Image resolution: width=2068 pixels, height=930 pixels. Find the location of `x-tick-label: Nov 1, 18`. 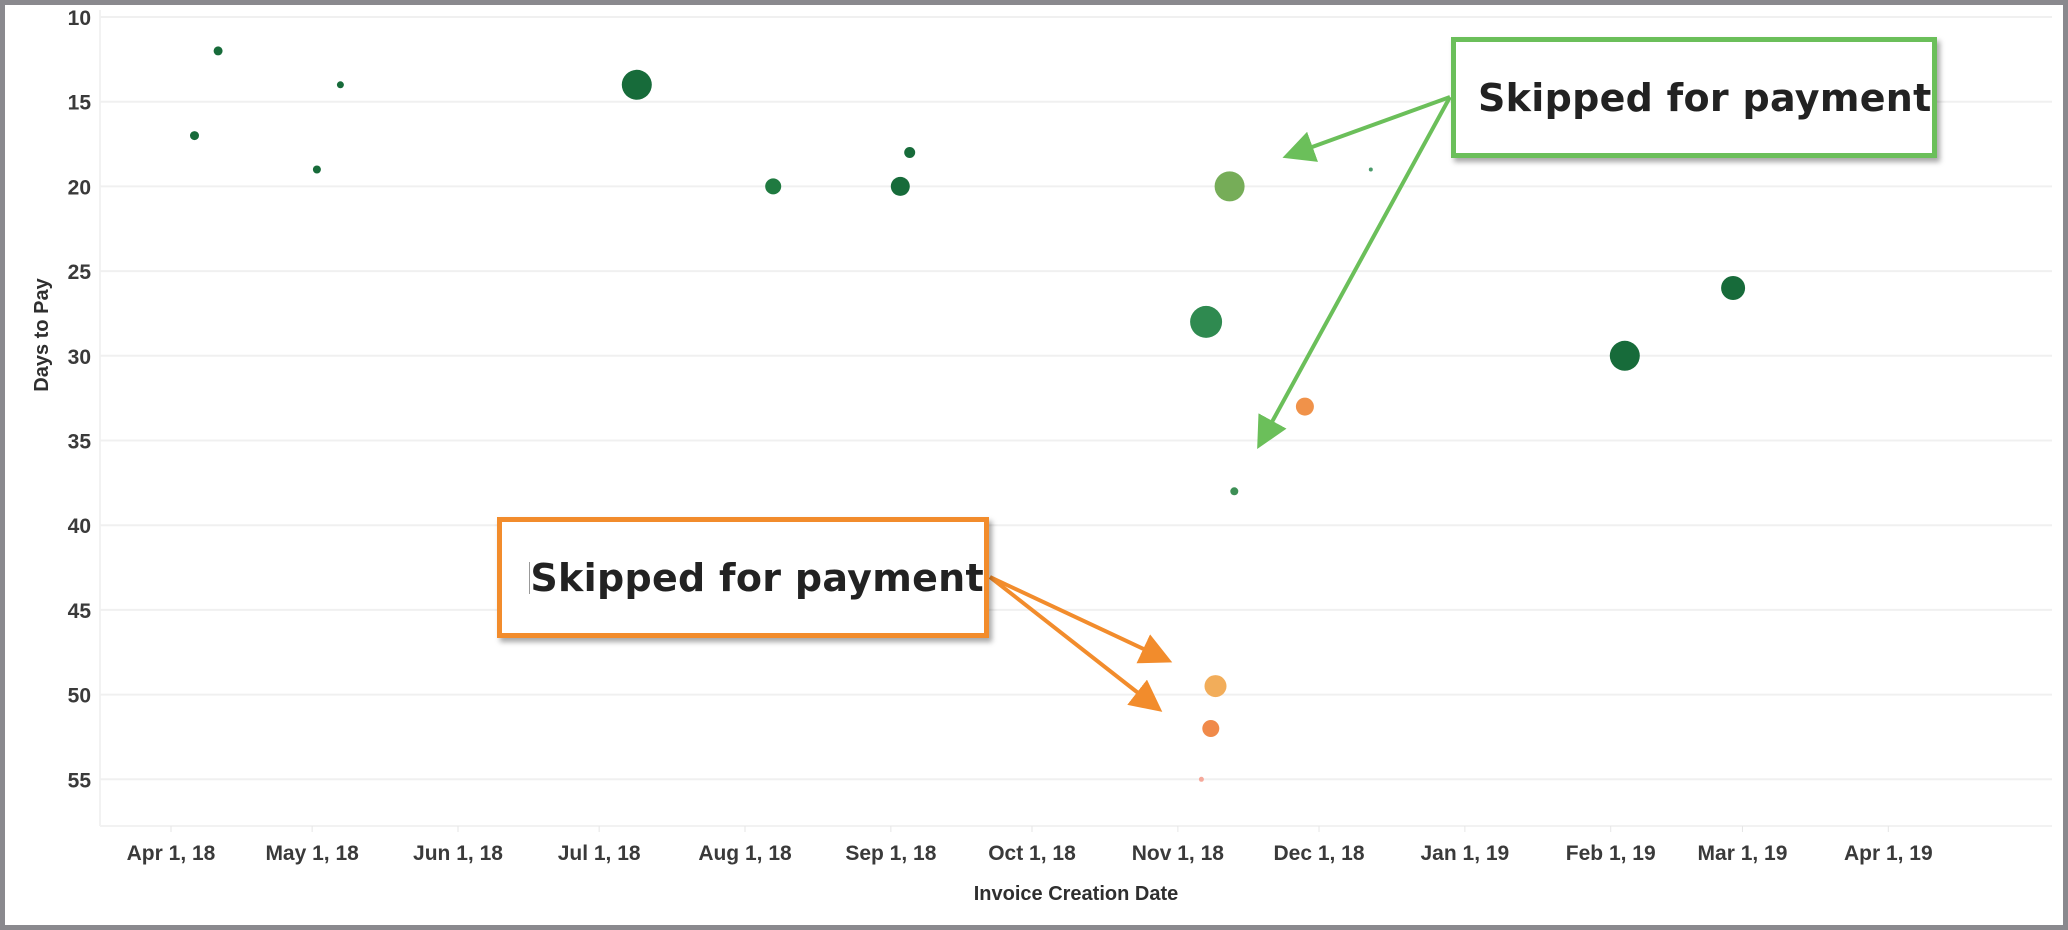

x-tick-label: Nov 1, 18 is located at coordinates (1178, 853).